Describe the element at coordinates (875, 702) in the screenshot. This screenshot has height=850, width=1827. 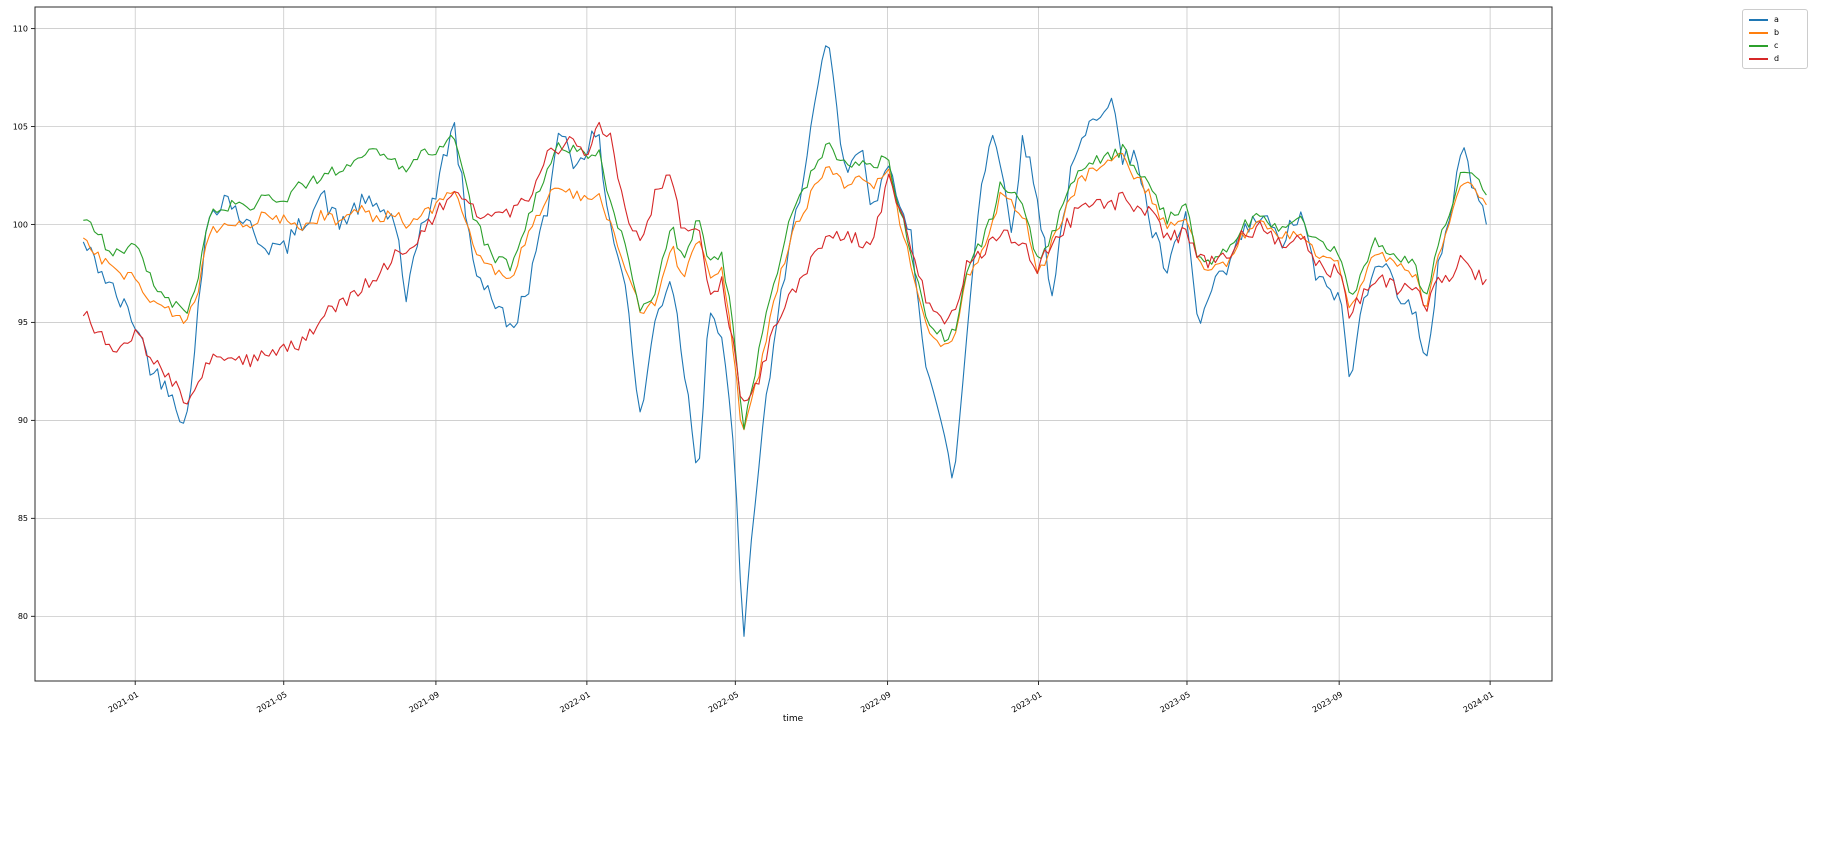
I see `x-tick-label: 2022-09` at that location.